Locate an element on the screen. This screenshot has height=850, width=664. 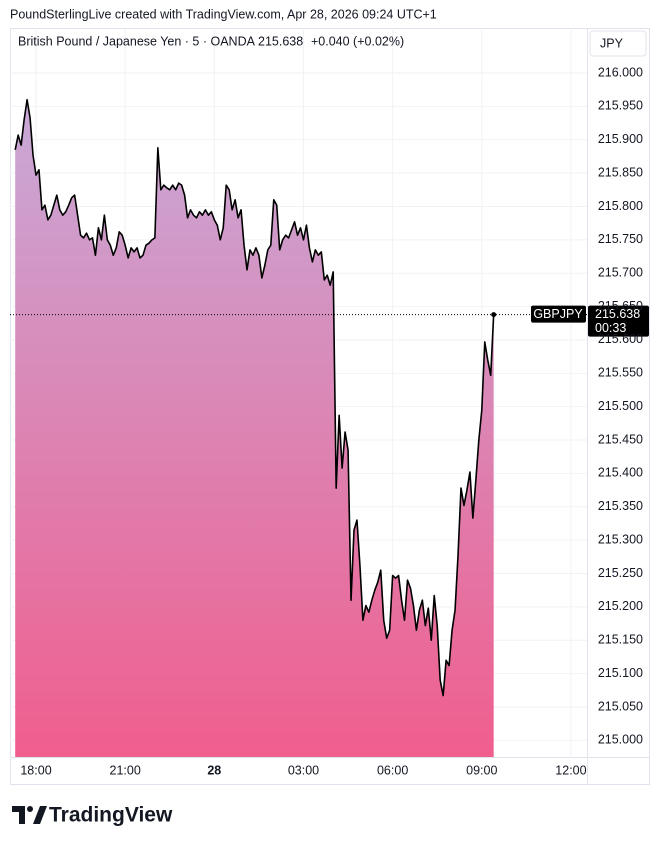
y-tick-label: 215.850 is located at coordinates (620, 172).